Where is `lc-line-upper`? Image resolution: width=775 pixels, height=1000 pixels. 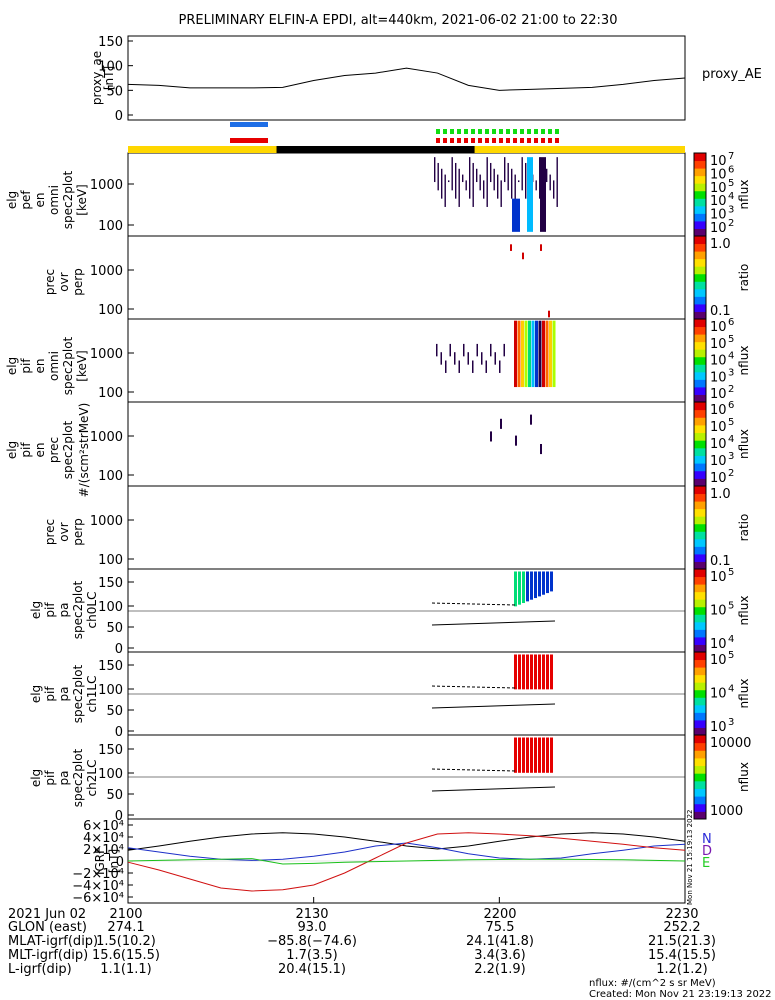
lc-line-upper is located at coordinates (473, 687).